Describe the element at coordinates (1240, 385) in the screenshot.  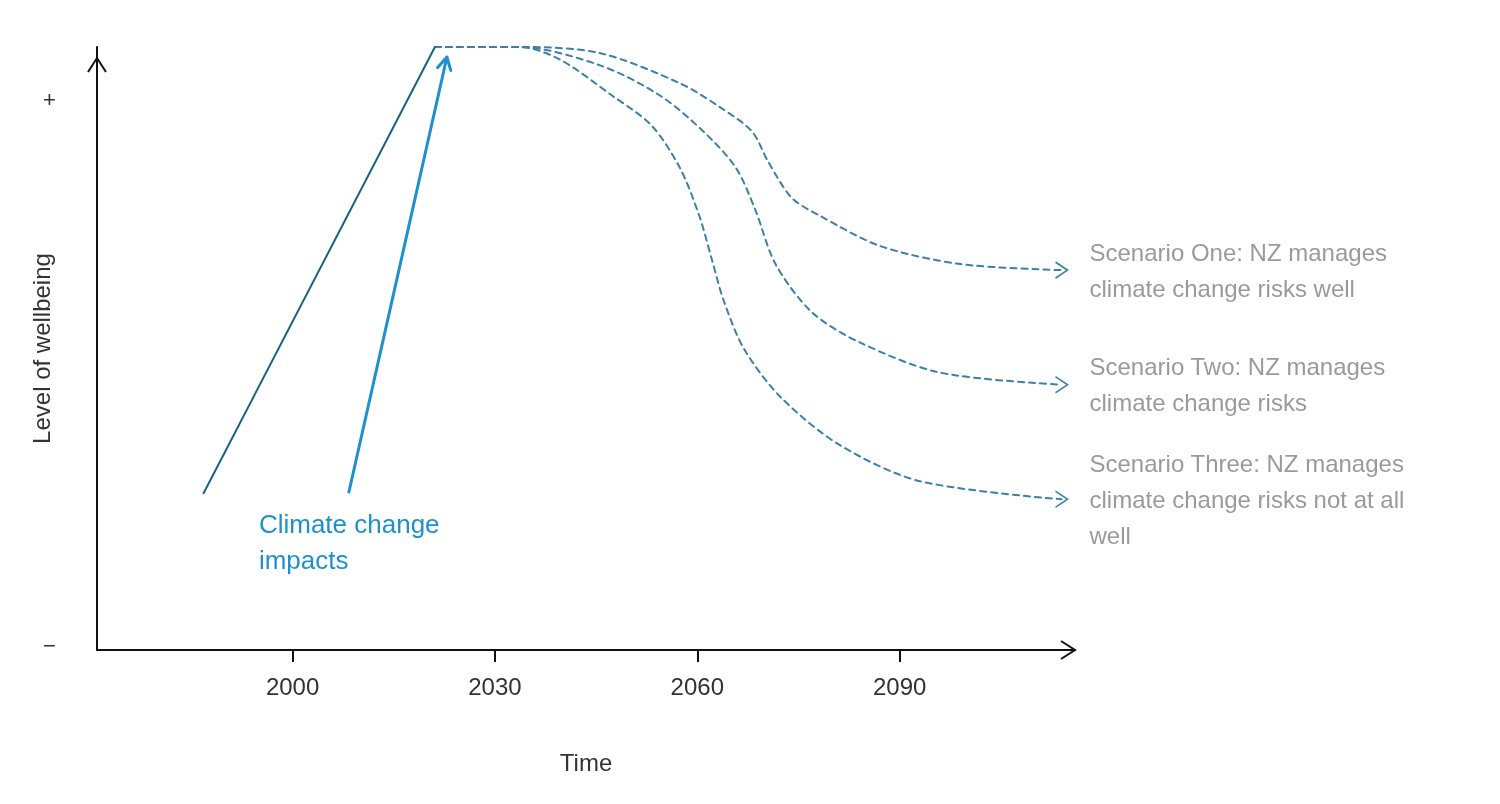
I see `series-label: Scenario Two: NZ manages climate change risks` at that location.